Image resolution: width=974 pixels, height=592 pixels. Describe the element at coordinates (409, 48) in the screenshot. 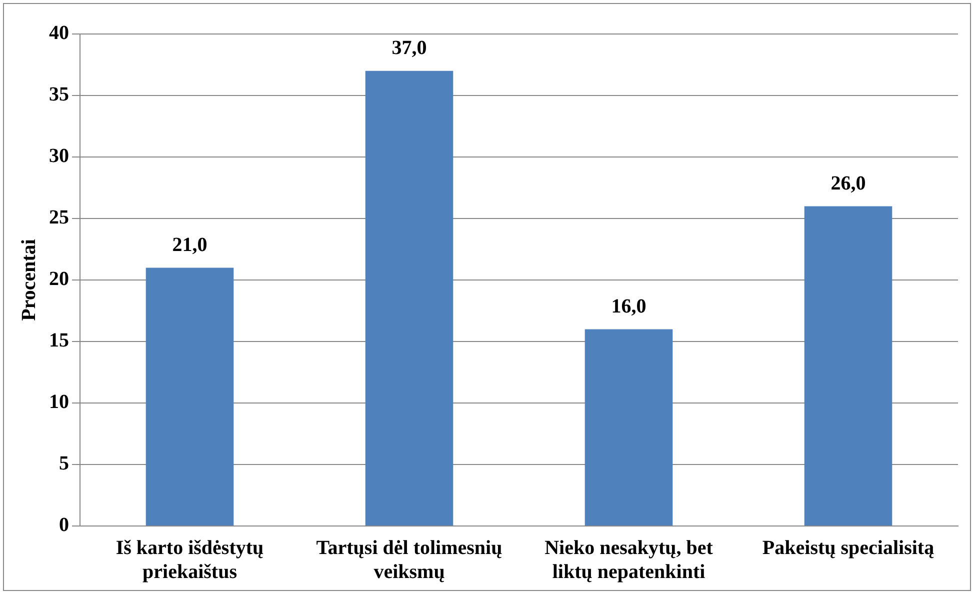

I see `data-label: 37,0` at that location.